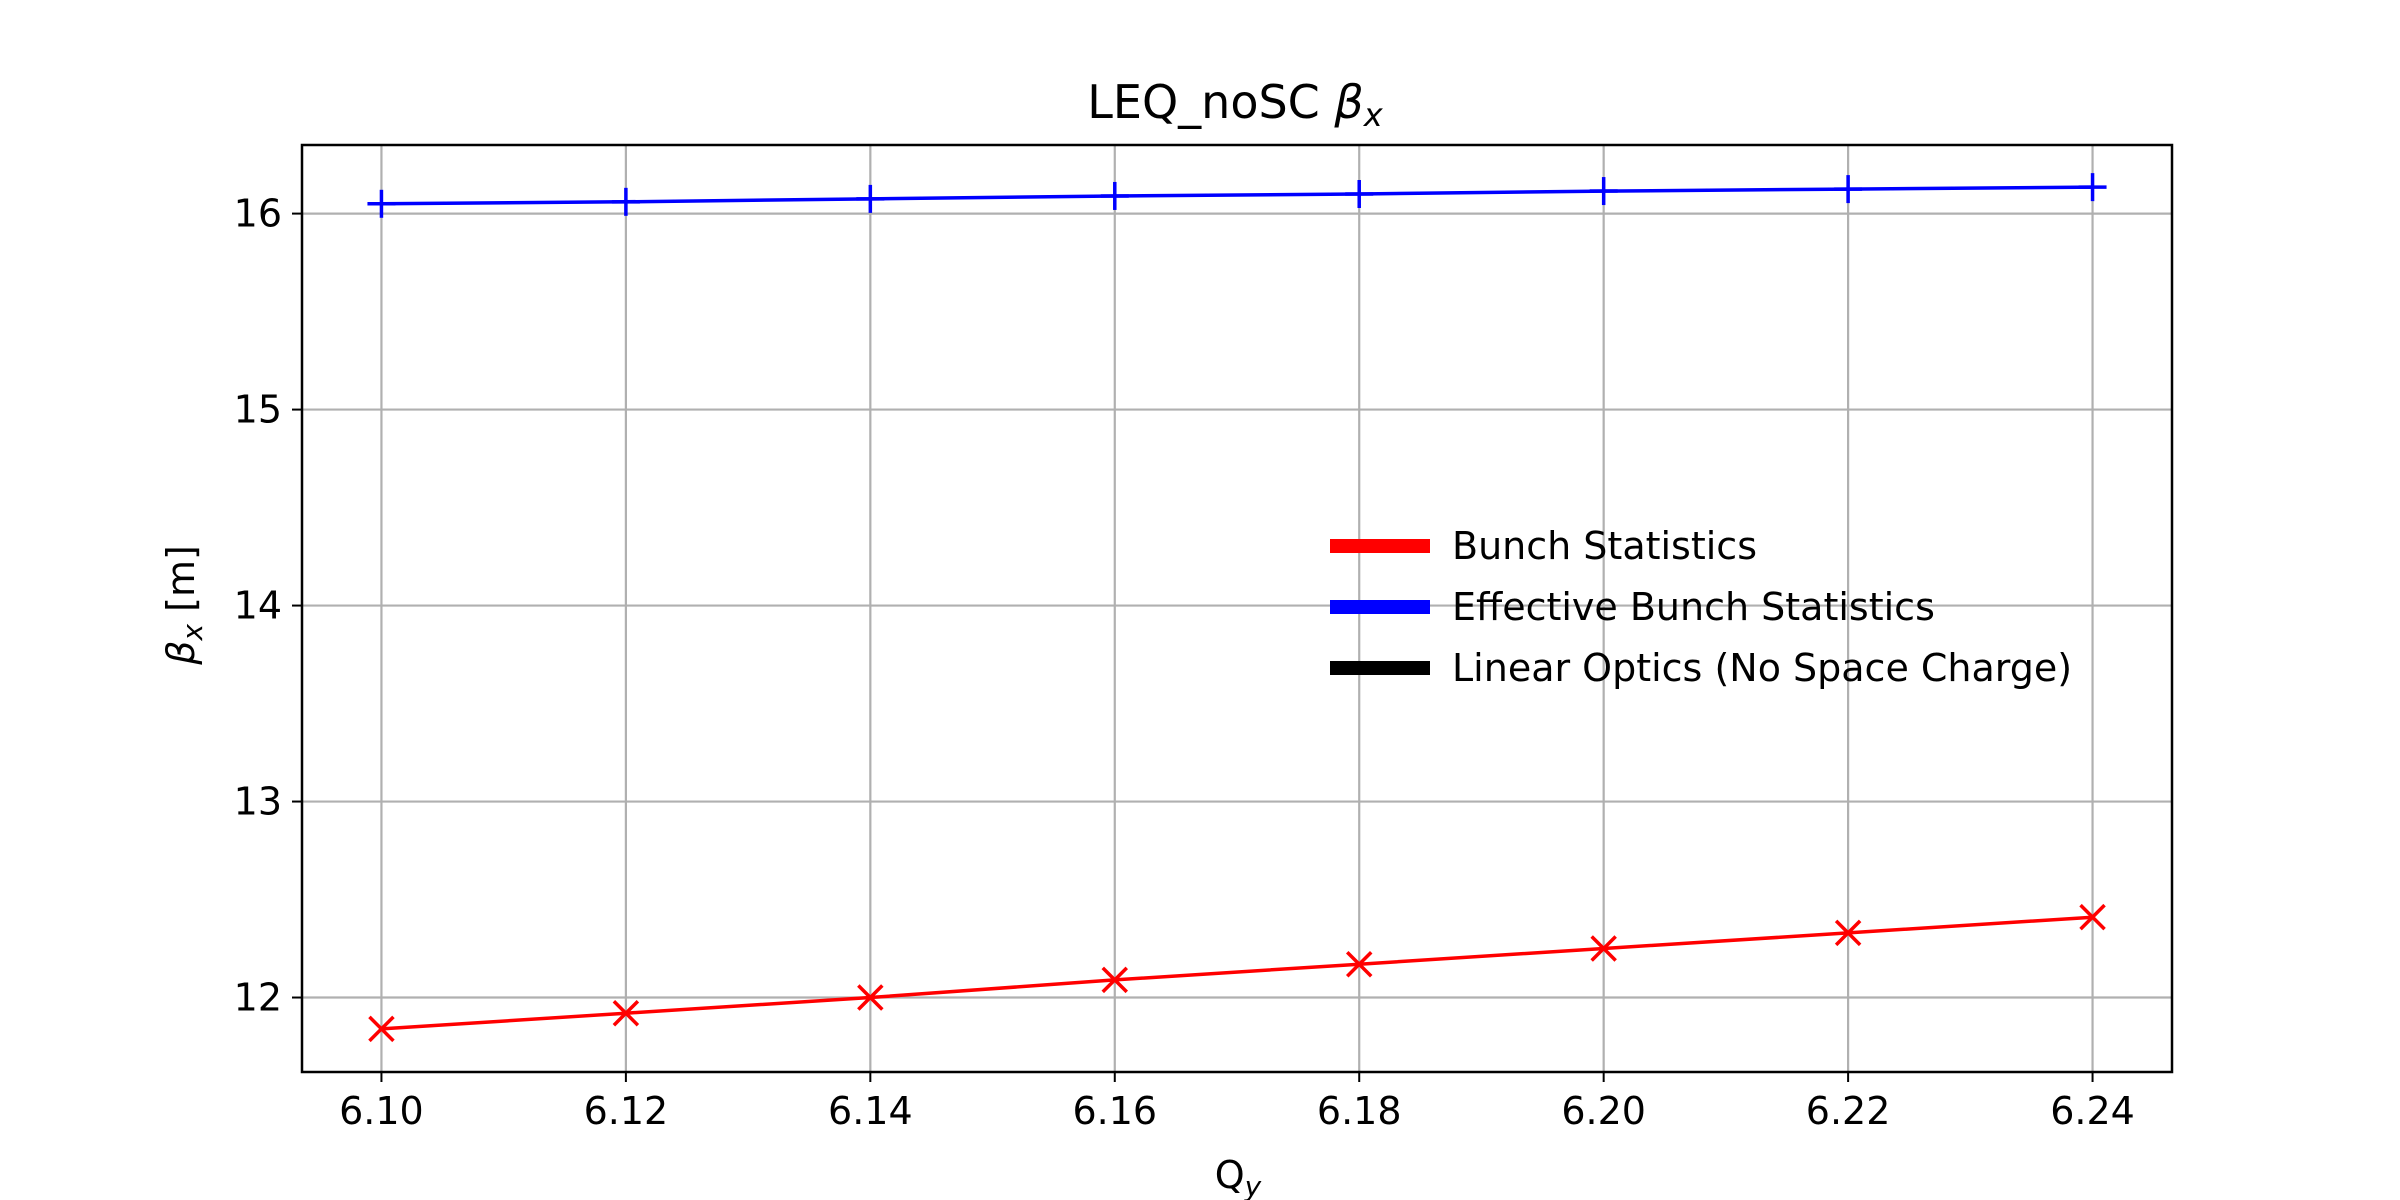 The image size is (2400, 1200). What do you see at coordinates (258, 998) in the screenshot?
I see `y-tick-label: 12` at bounding box center [258, 998].